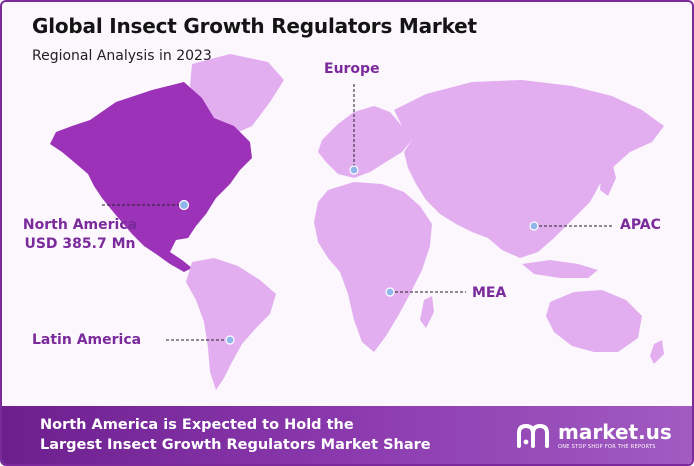 This screenshot has width=694, height=466. I want to click on footer-line-1: North America is Expected to Hold the, so click(197, 425).